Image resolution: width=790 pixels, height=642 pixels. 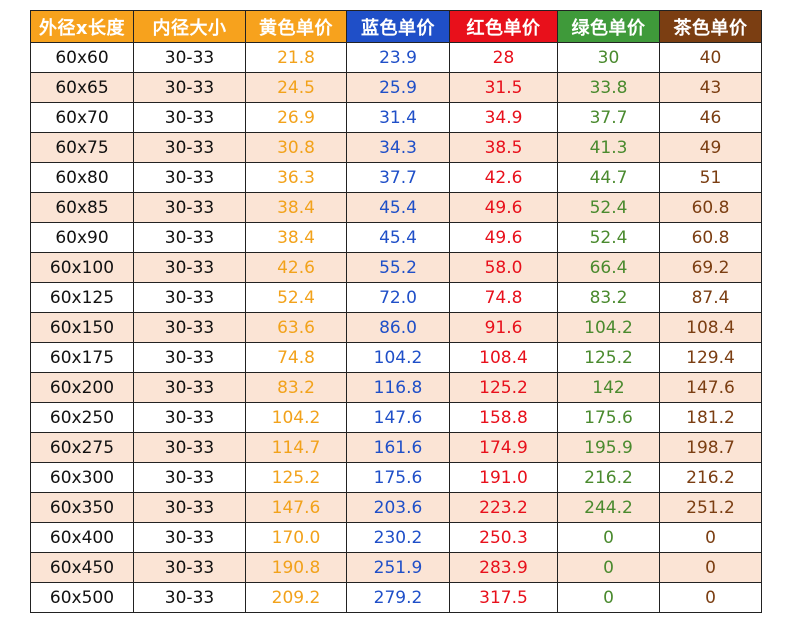 I want to click on cell-size: 60x90, so click(x=82, y=237).